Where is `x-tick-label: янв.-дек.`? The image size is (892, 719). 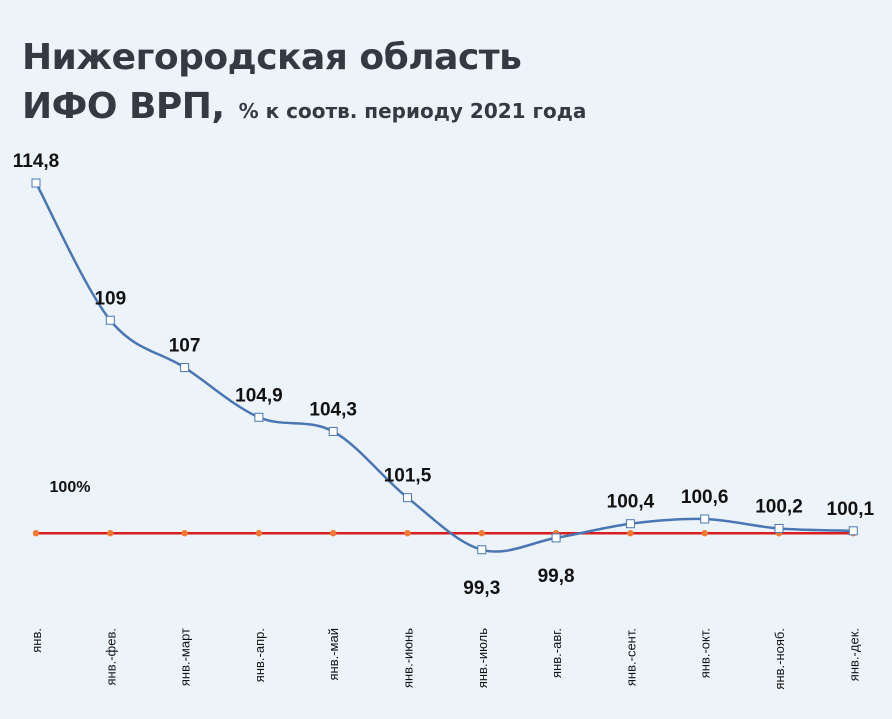 x-tick-label: янв.-дек. is located at coordinates (853, 654).